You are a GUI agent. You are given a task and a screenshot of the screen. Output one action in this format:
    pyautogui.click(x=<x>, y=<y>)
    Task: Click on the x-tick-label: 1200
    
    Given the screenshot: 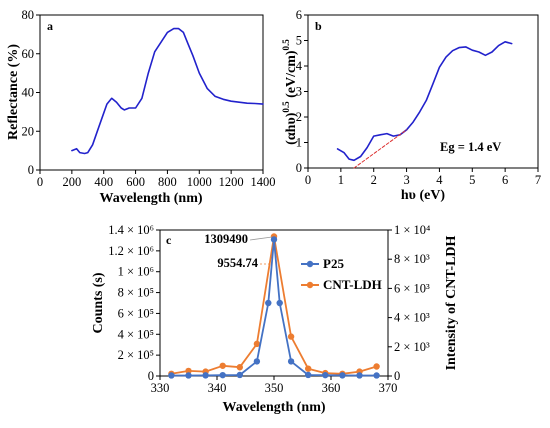 What is the action you would take?
    pyautogui.click(x=231, y=182)
    